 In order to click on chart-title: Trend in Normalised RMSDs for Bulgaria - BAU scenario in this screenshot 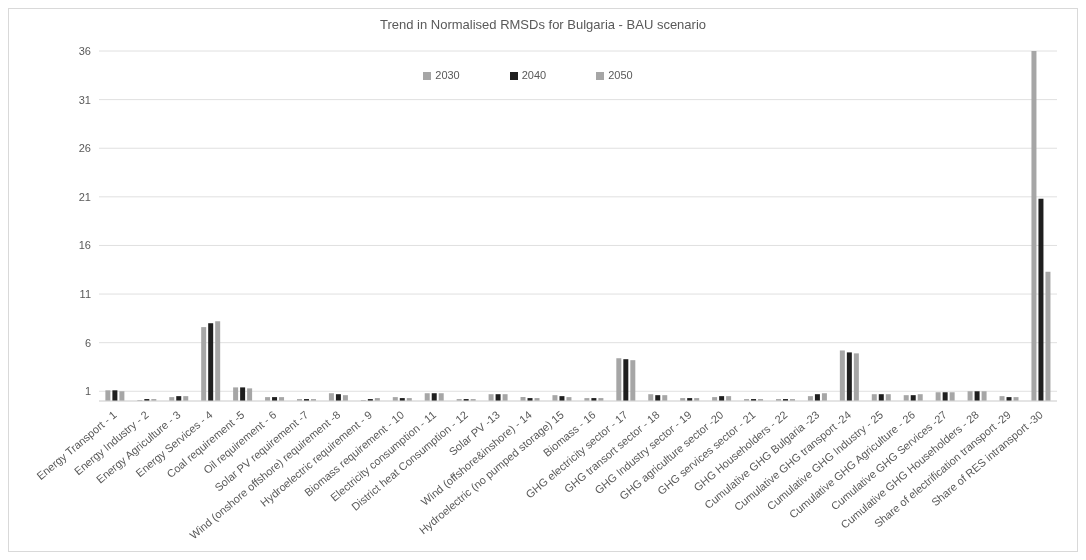, I will do `click(543, 24)`.